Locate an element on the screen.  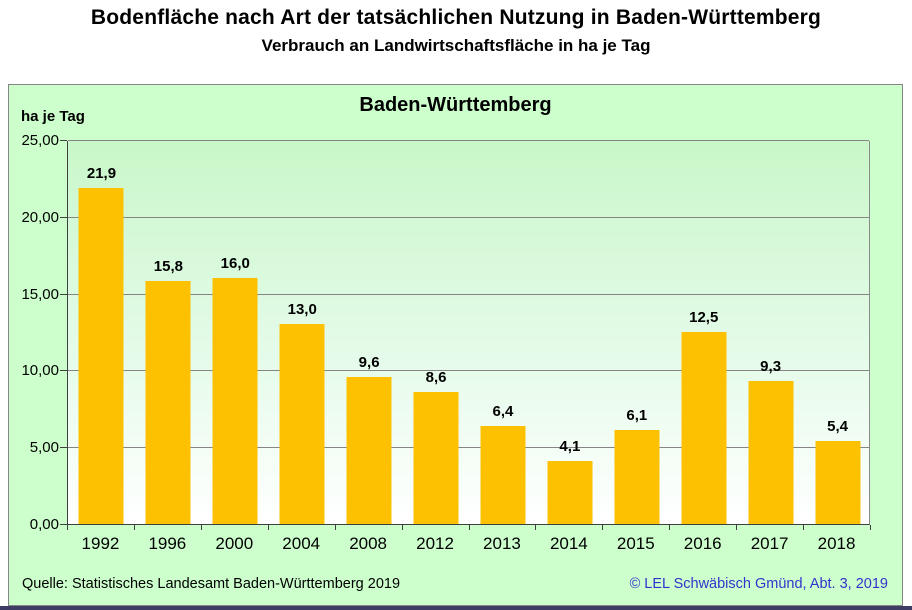
bar-slot: 15,8 is located at coordinates (168, 332).